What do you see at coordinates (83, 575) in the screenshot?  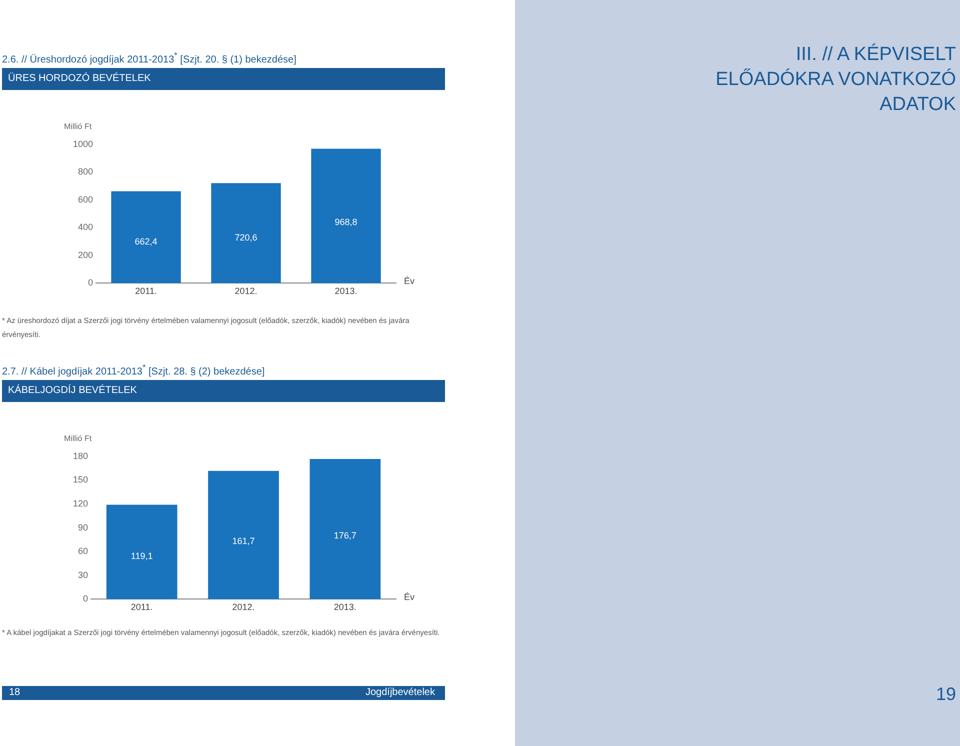 I see `y-tick-label: 30` at bounding box center [83, 575].